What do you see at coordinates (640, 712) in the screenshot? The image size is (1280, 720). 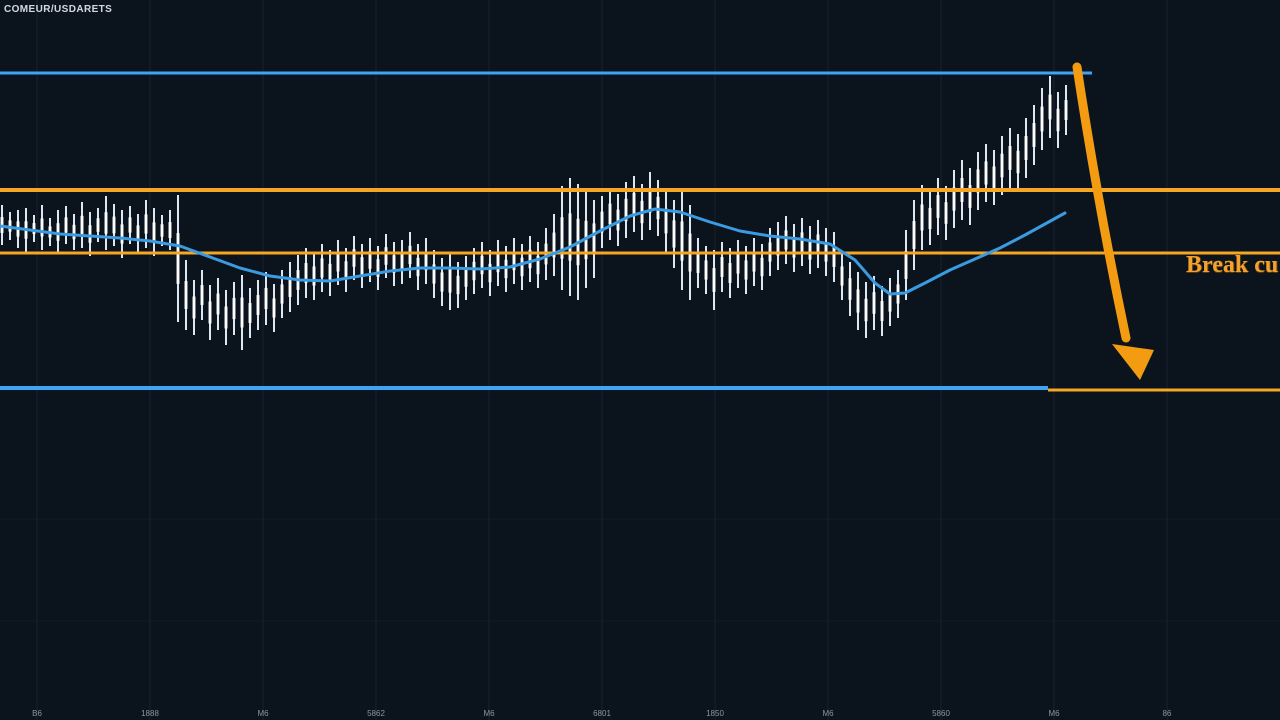 I see `x-axis: B6 1888 M6 5862 M6 6801 1850 M6 5860 M6 86` at bounding box center [640, 712].